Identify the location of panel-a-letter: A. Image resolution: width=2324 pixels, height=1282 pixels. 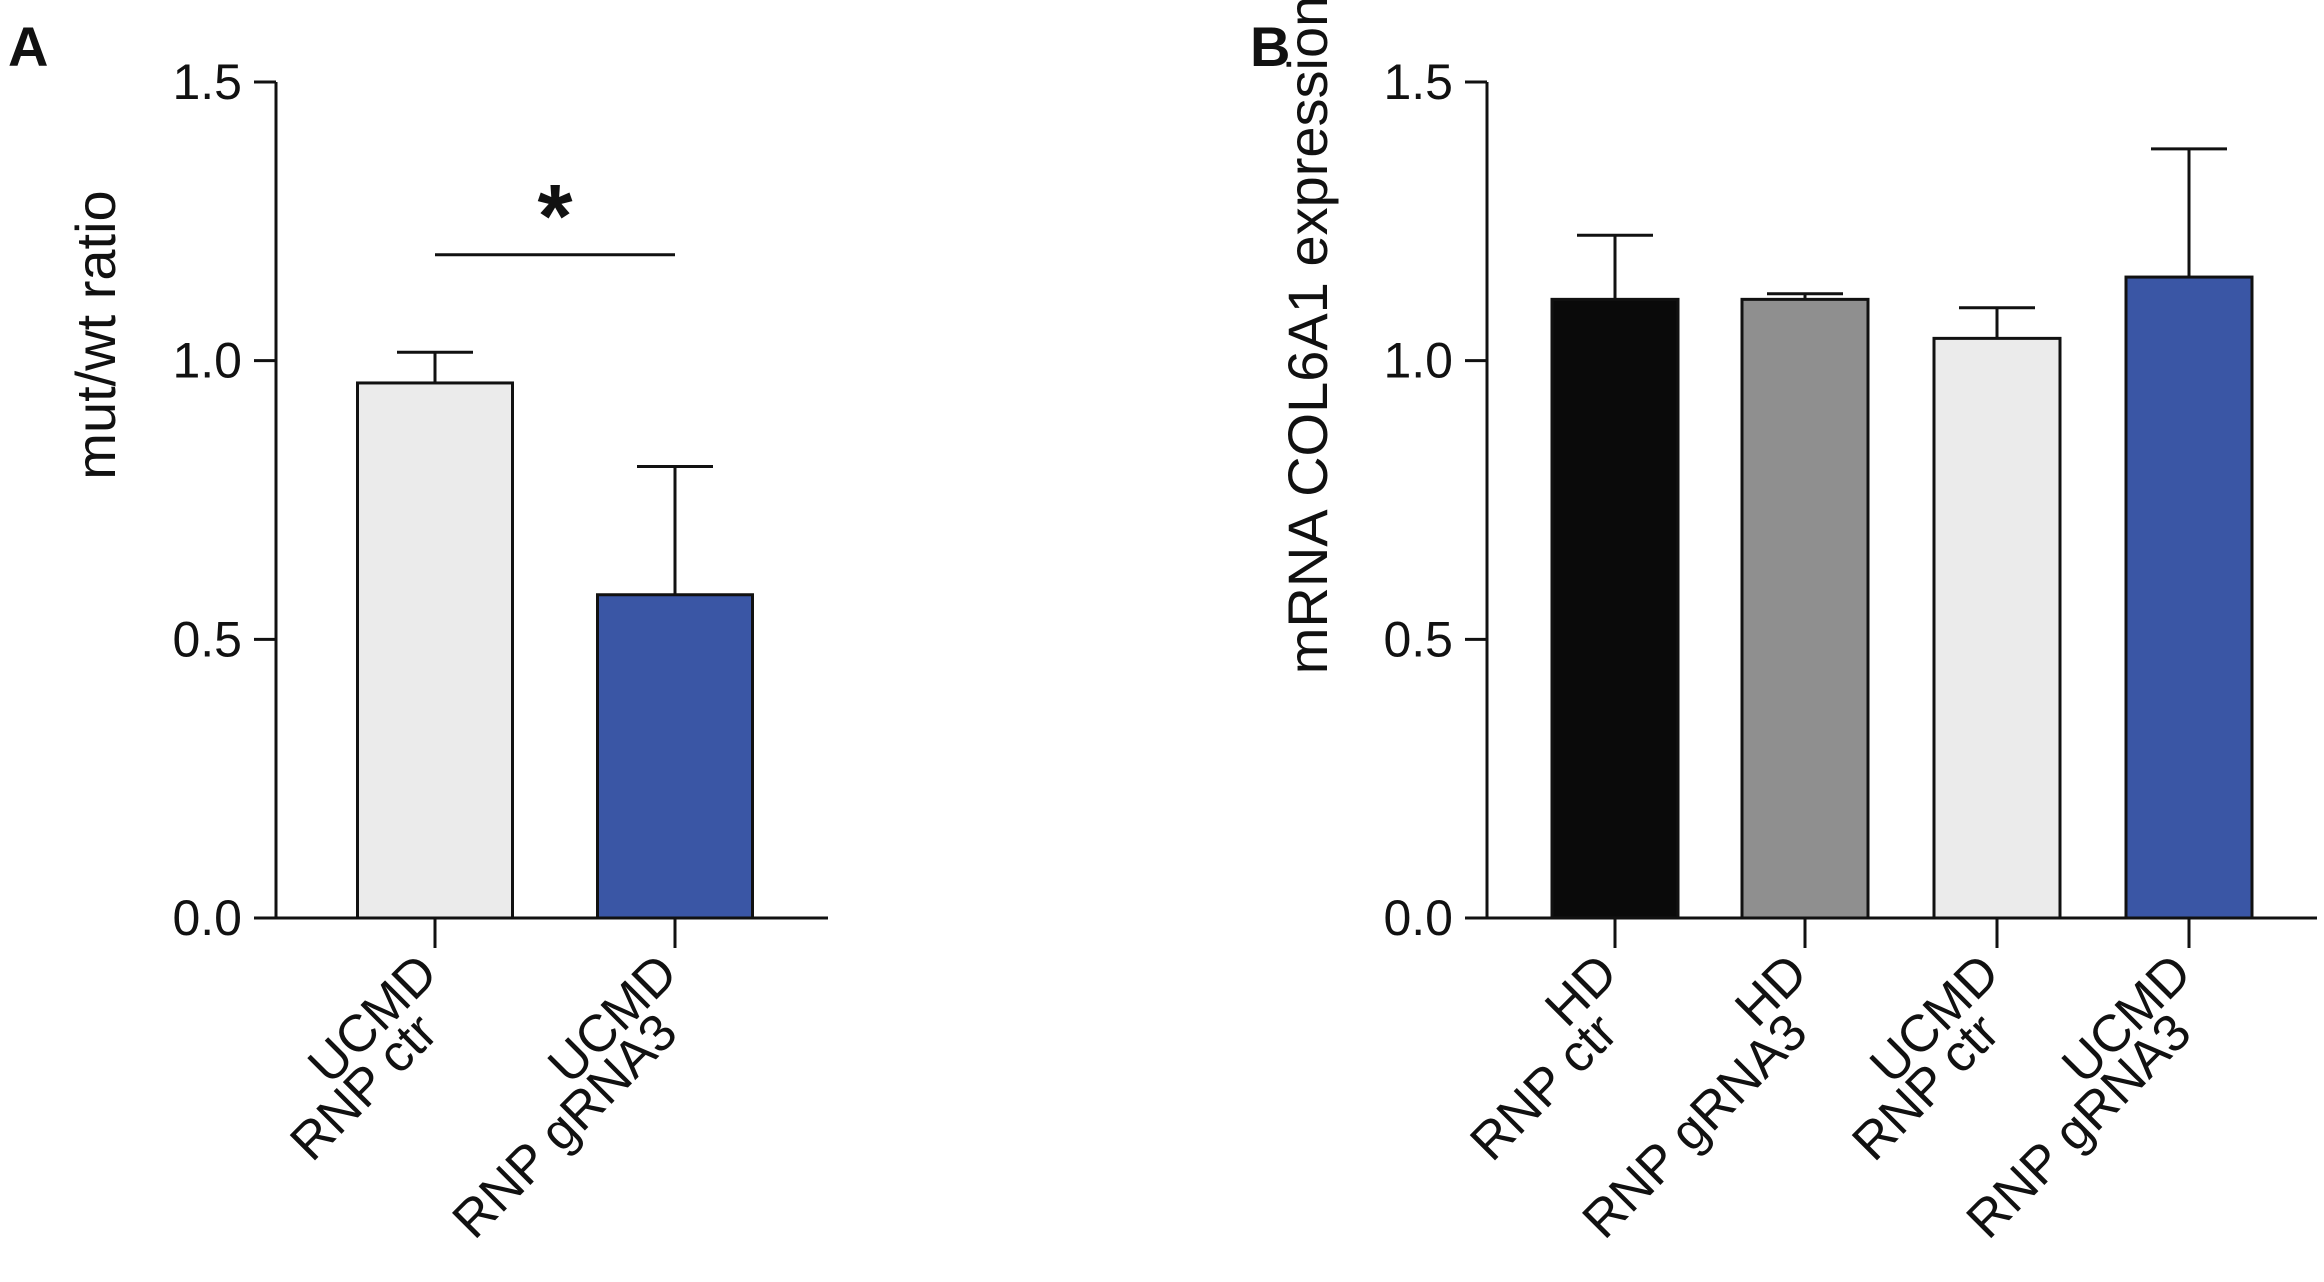
(28, 46).